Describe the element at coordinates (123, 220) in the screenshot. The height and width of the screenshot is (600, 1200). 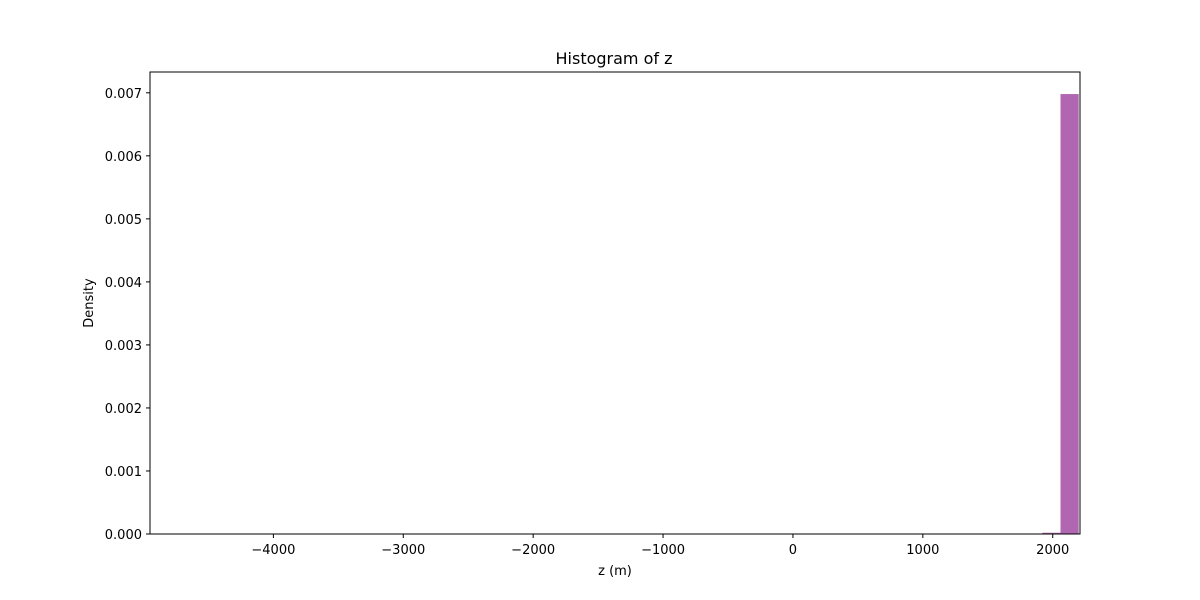
I see `y-tick-label: 0.005` at that location.